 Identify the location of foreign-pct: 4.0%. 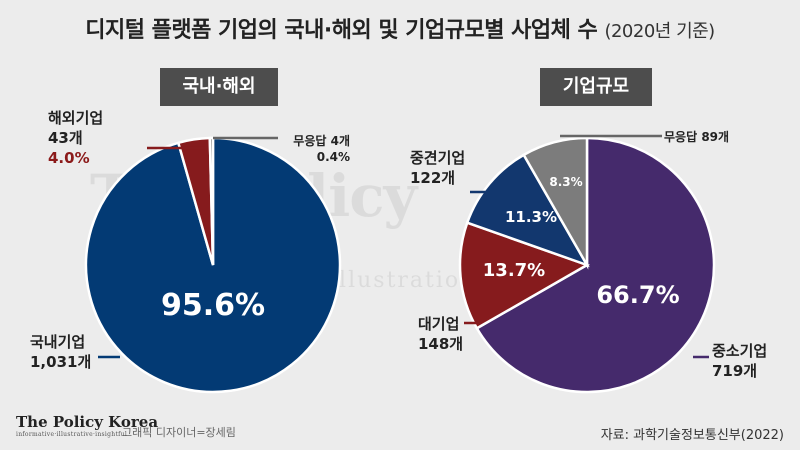
(69, 158).